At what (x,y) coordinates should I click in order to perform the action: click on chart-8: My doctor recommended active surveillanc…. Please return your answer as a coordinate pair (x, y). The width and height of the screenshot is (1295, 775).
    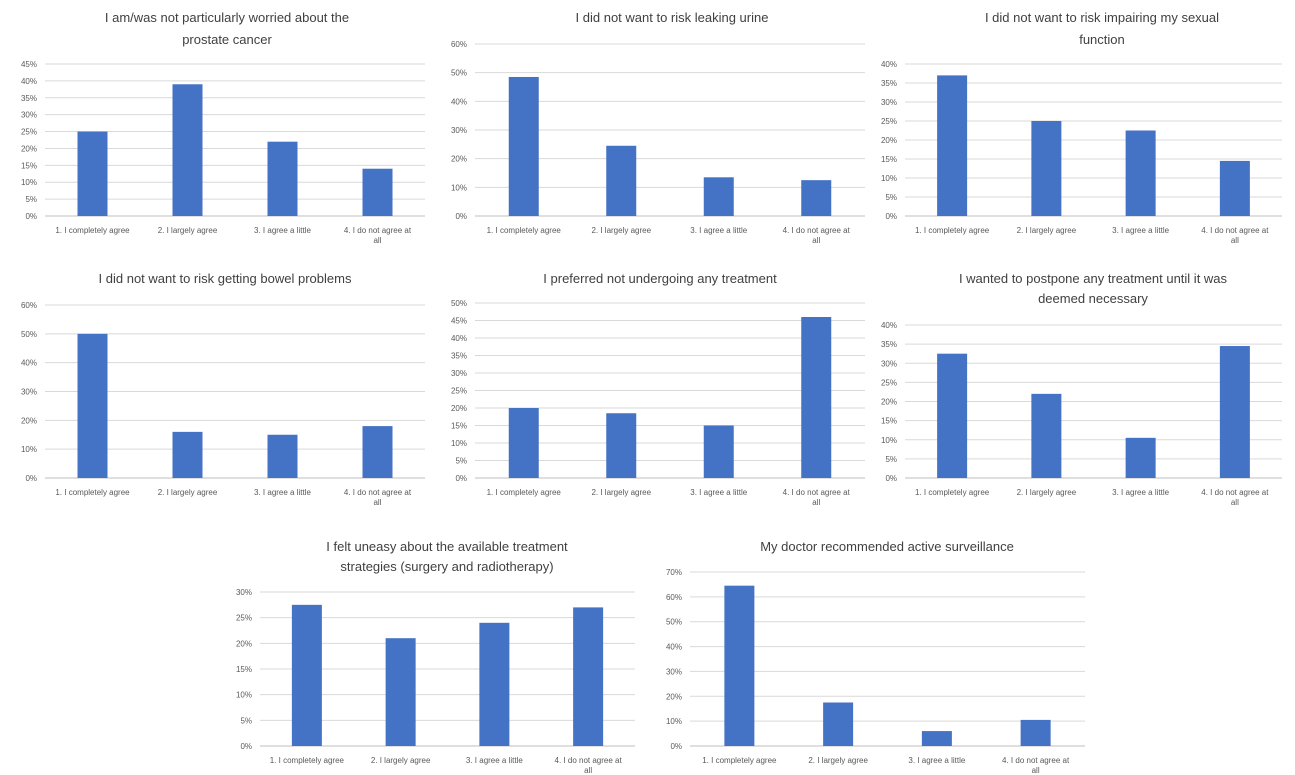
    Looking at the image, I should click on (875, 657).